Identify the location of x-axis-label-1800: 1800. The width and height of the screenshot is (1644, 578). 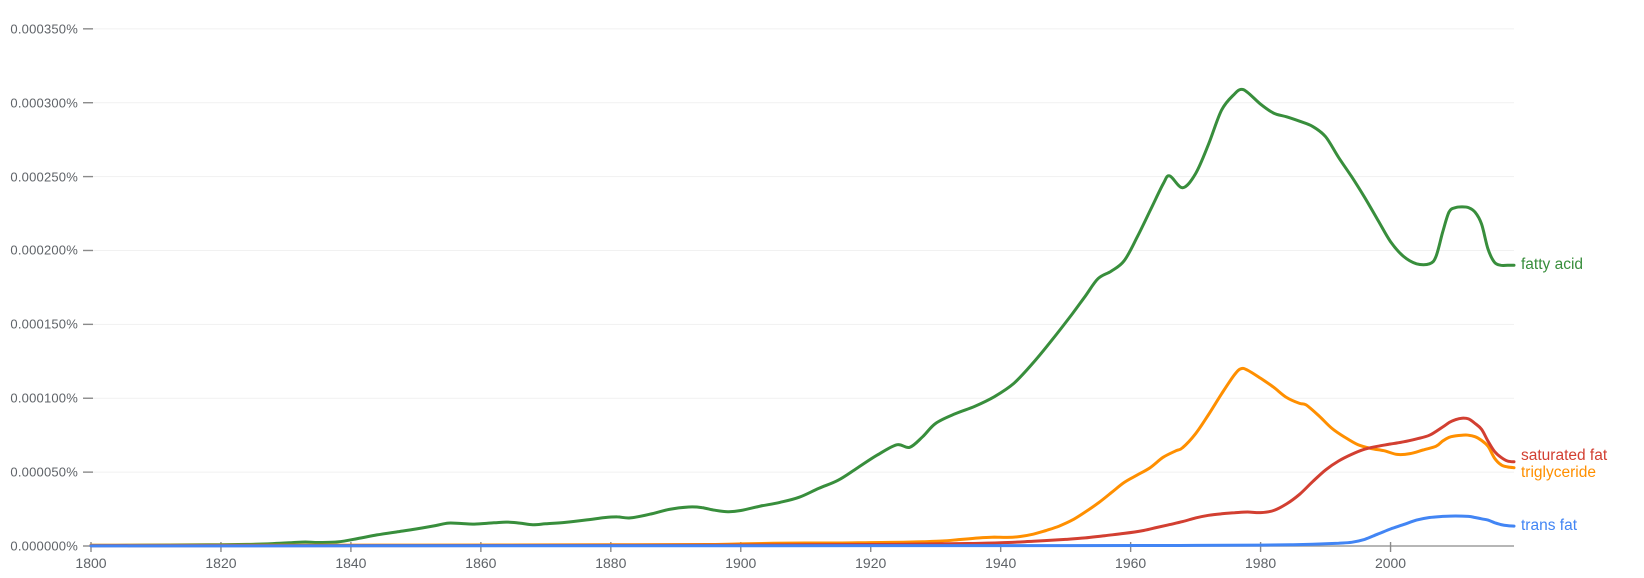
(91, 563).